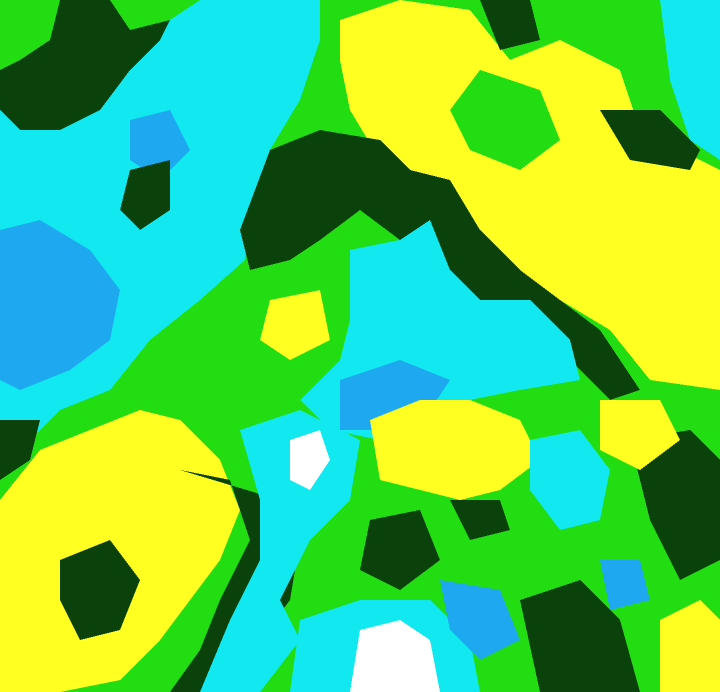 The image size is (720, 692). Describe the element at coordinates (280, 551) in the screenshot. I see `cyan-region` at that location.